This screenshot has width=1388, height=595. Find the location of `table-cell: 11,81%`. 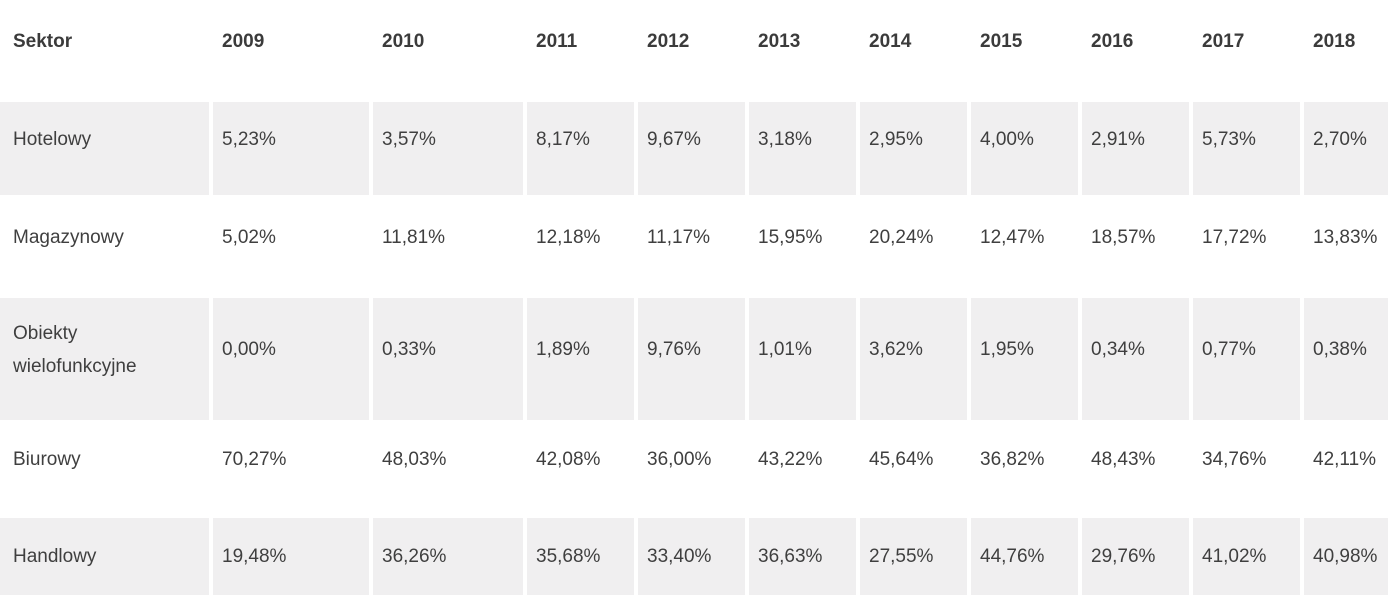

table-cell: 11,81% is located at coordinates (446, 246).